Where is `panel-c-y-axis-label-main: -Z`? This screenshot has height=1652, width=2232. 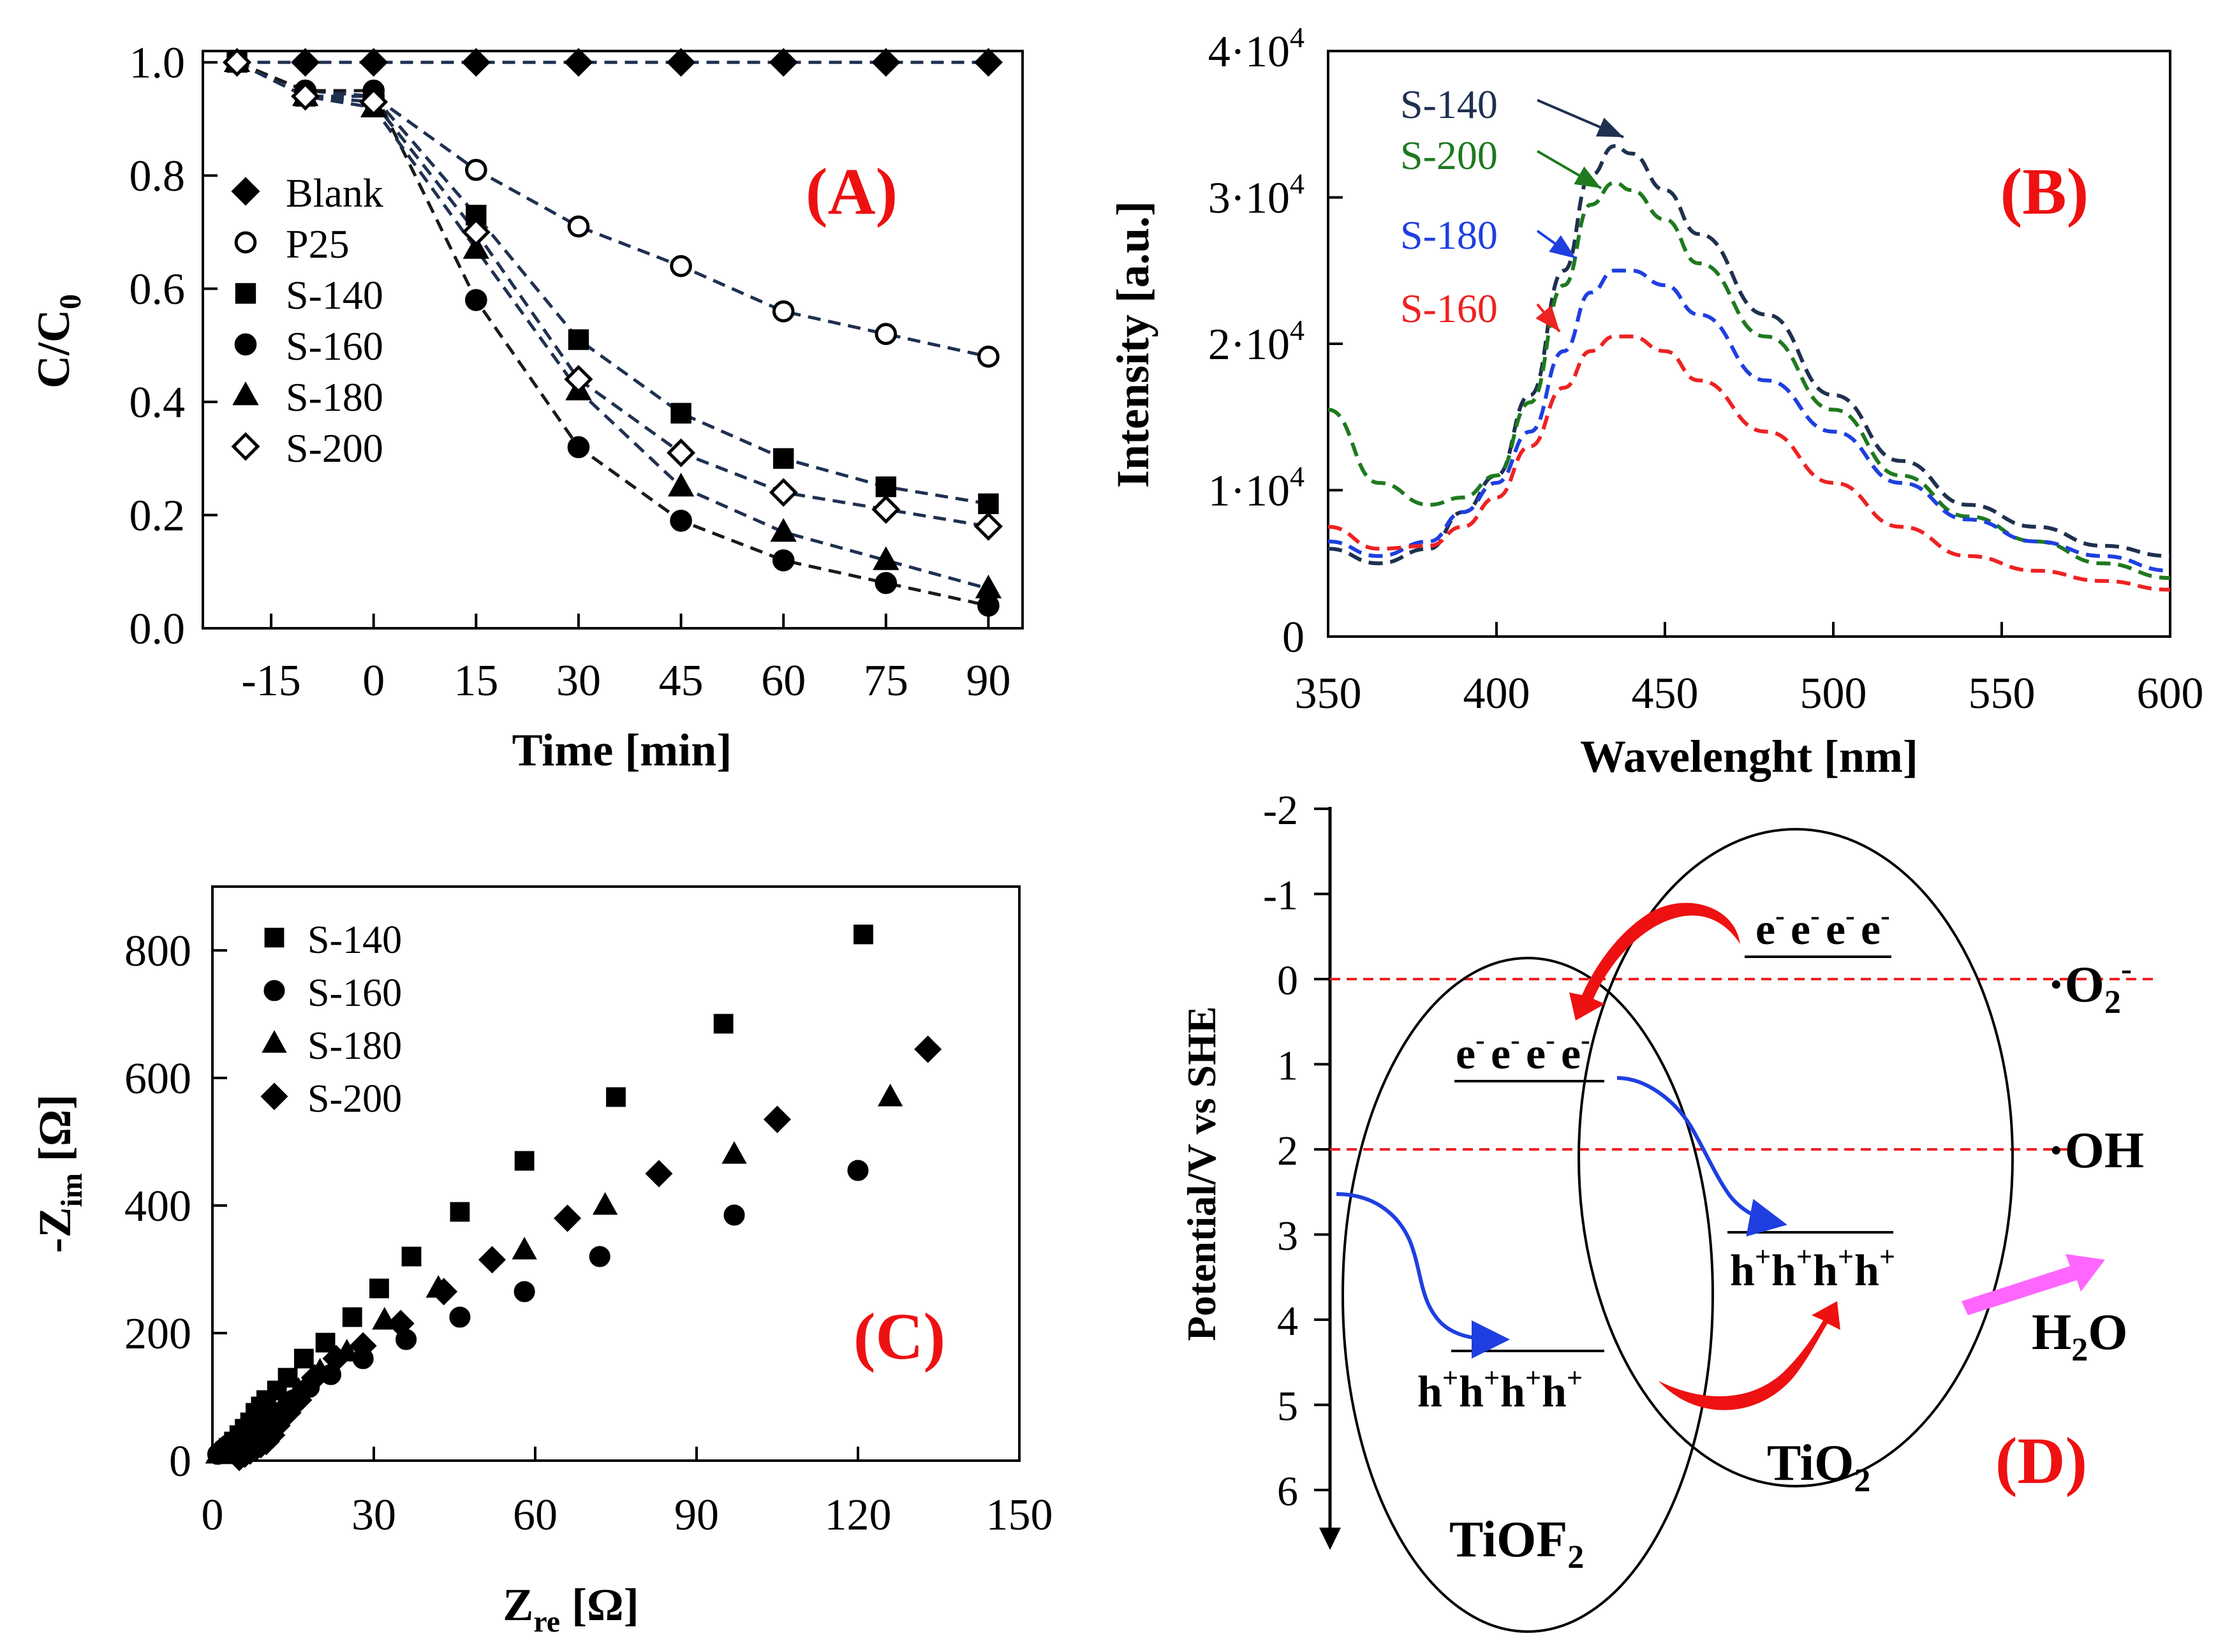 panel-c-y-axis-label-main: -Z is located at coordinates (54, 1230).